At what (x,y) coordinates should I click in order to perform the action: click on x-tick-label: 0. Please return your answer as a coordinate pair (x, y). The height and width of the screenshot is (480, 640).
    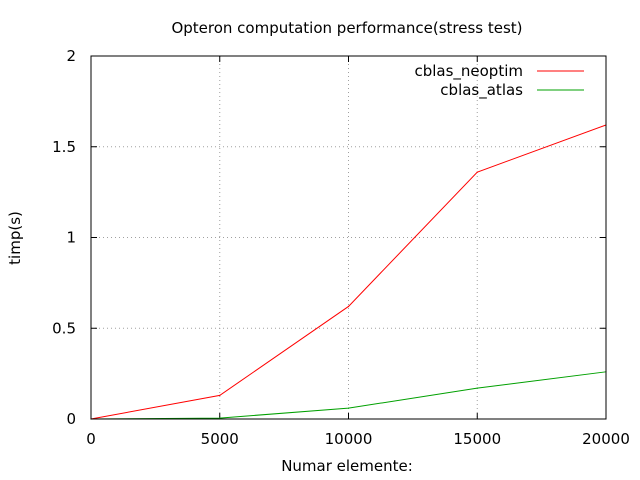
    Looking at the image, I should click on (91, 439).